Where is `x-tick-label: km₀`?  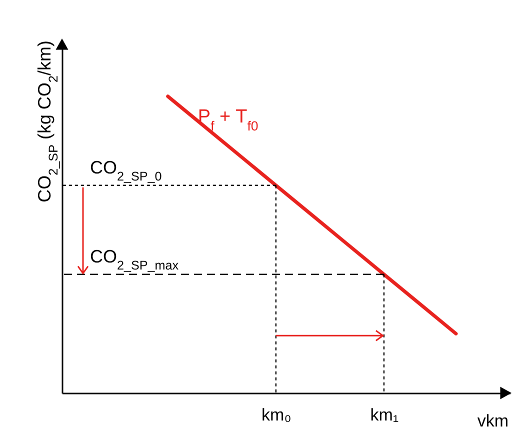 x-tick-label: km₀ is located at coordinates (277, 415).